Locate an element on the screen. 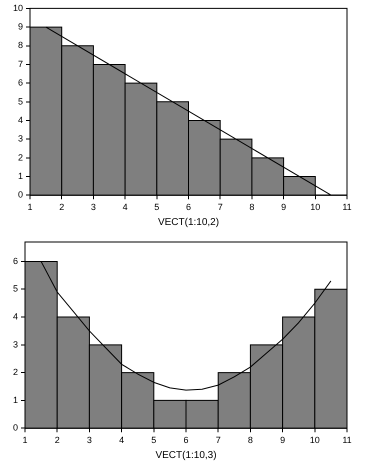 The width and height of the screenshot is (387, 465). x-axis-title: VECT(1:10,3) is located at coordinates (186, 455).